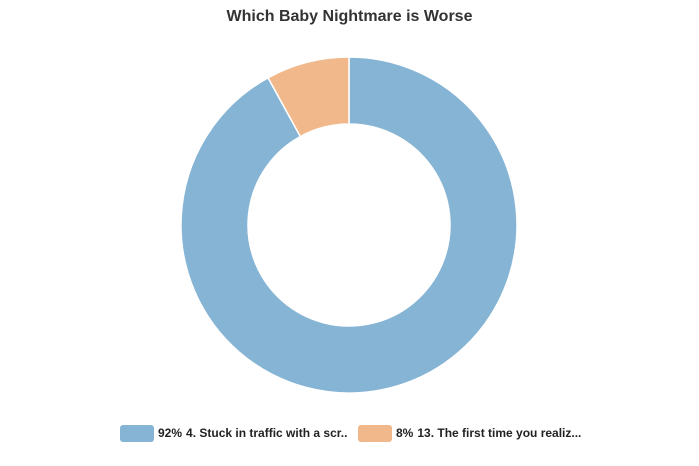 This screenshot has width=699, height=466. I want to click on legend-item-1: 92% 4. Stuck in traffic with a scr.., so click(233, 433).